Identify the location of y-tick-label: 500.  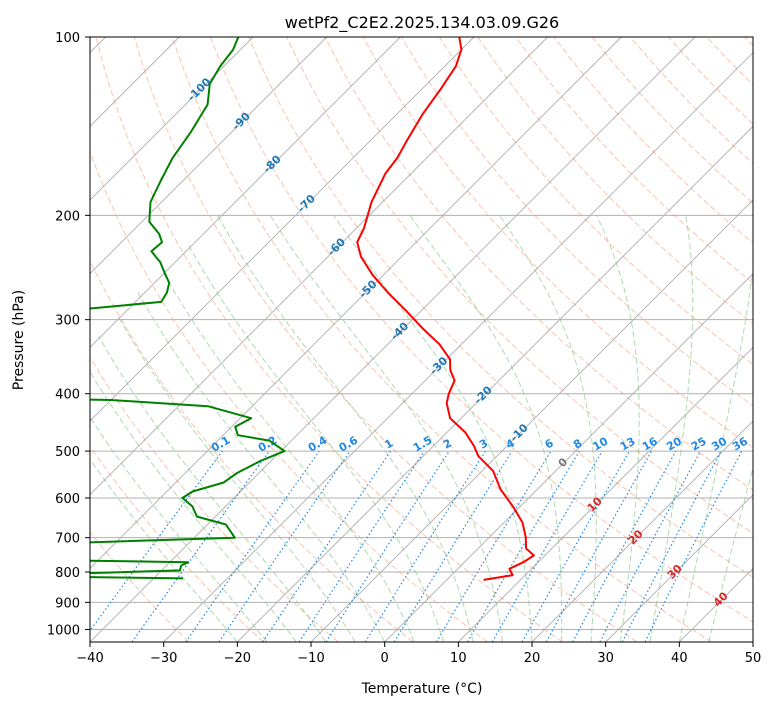
(67, 452).